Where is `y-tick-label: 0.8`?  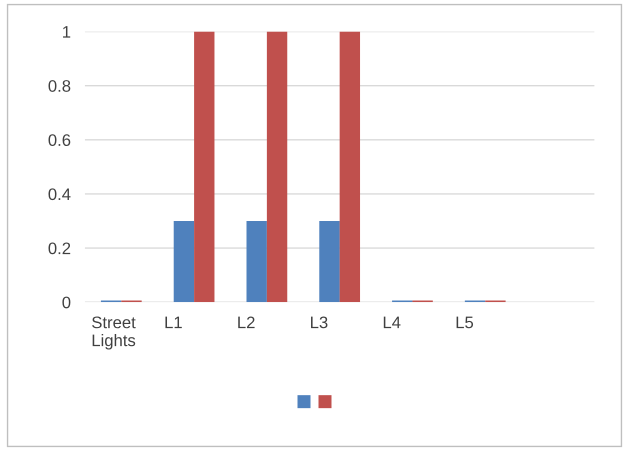 y-tick-label: 0.8 is located at coordinates (59, 86).